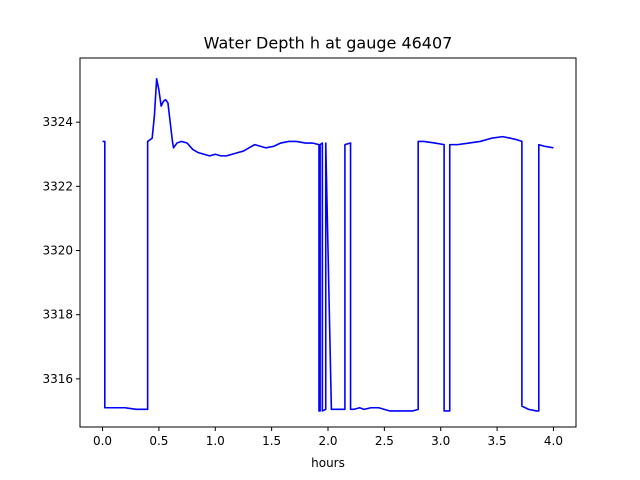  Describe the element at coordinates (384, 441) in the screenshot. I see `x-tick-label: 2.5` at that location.